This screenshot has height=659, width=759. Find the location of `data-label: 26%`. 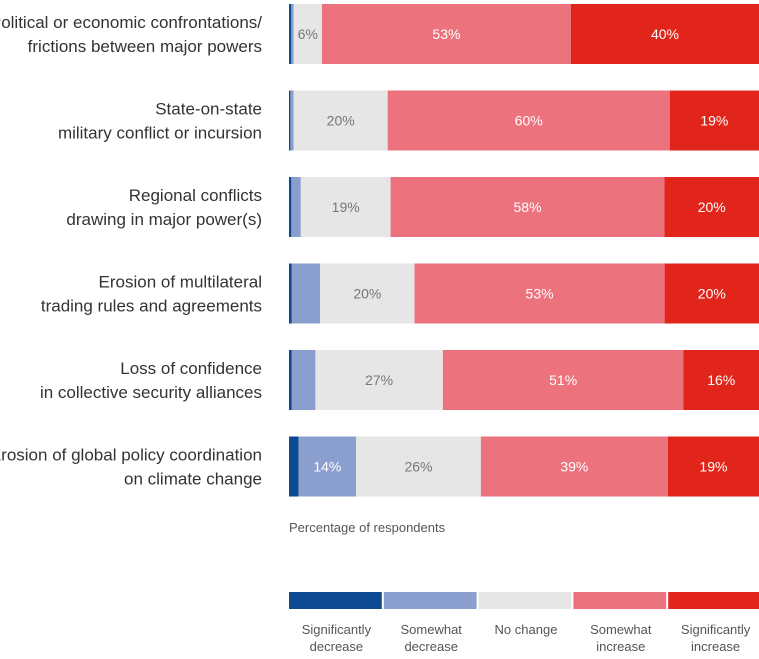

data-label: 26% is located at coordinates (418, 467).